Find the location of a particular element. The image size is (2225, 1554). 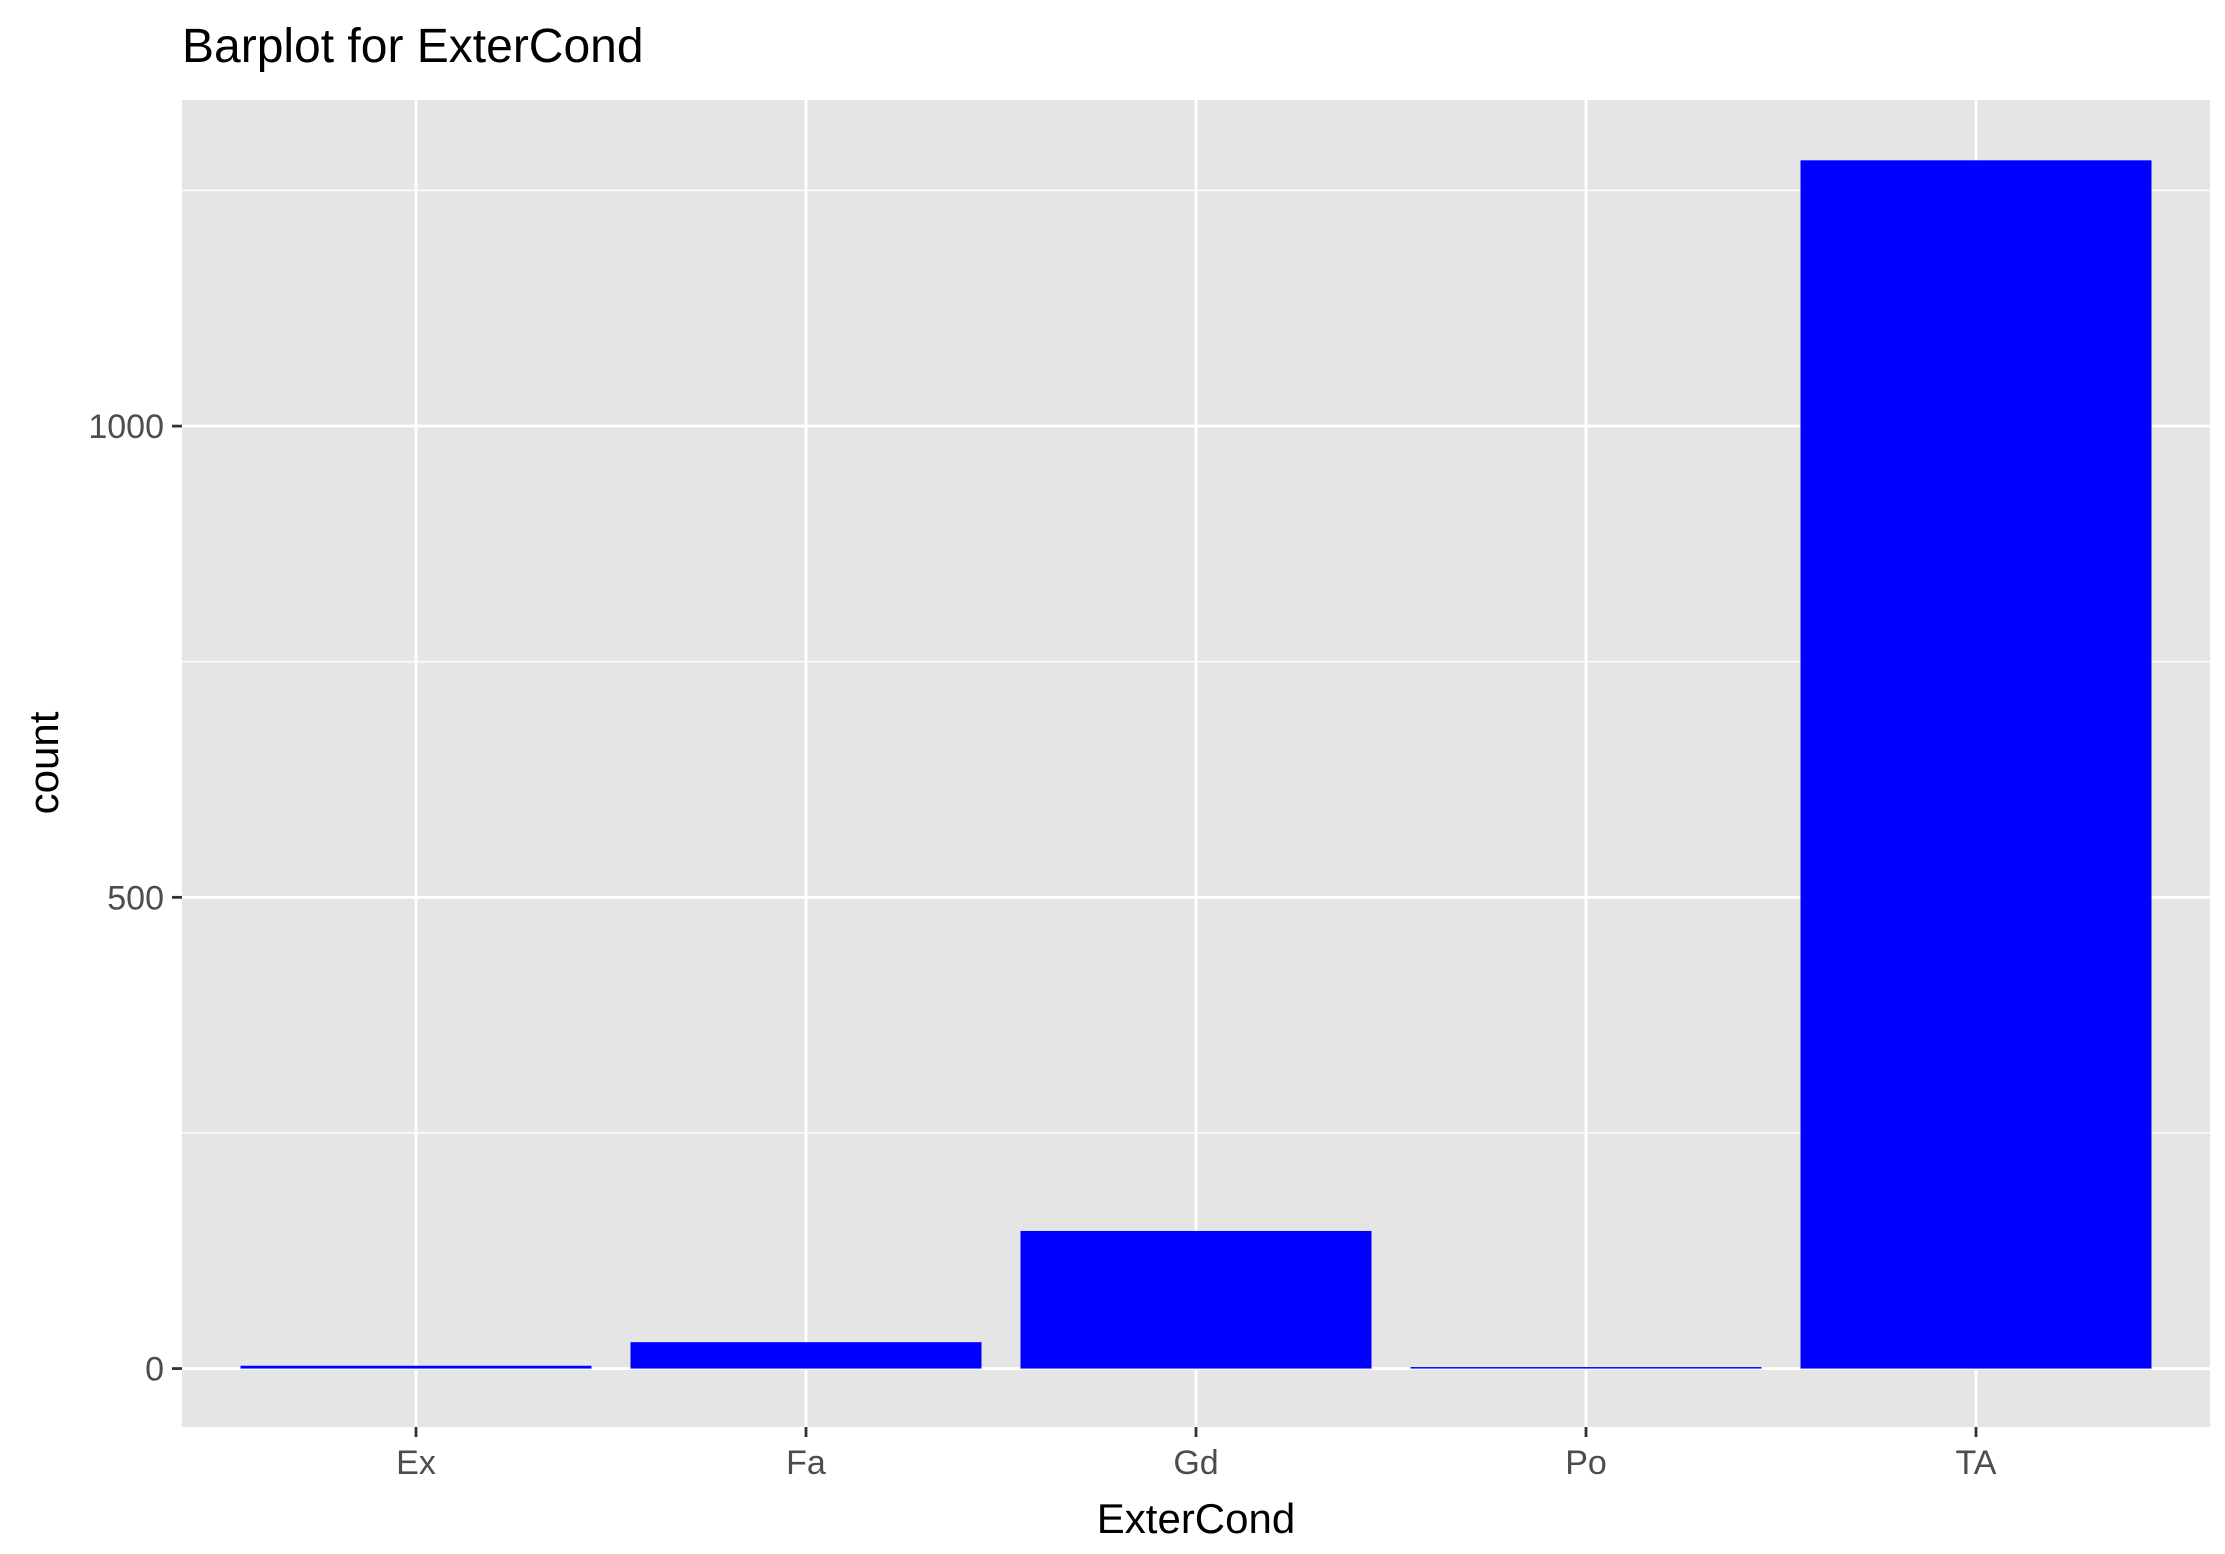

x-tick-label: Po is located at coordinates (1586, 1463).